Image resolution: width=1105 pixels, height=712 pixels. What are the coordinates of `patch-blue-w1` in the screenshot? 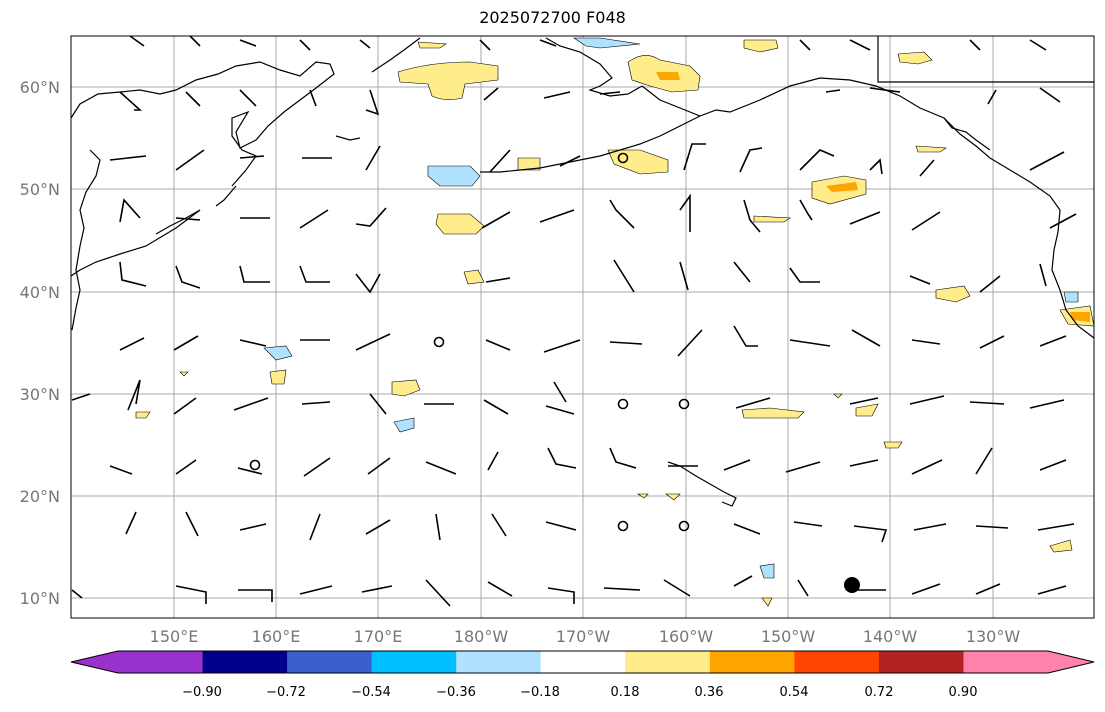 It's located at (278, 353).